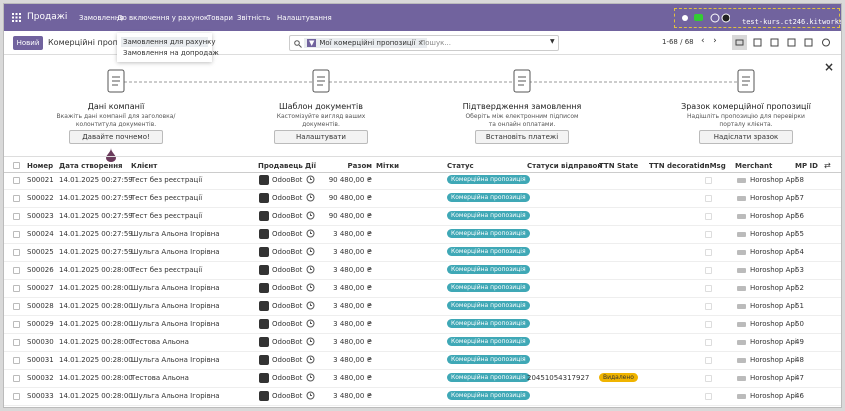 Image resolution: width=845 pixels, height=411 pixels. I want to click on order-number: S00032, so click(40, 378).